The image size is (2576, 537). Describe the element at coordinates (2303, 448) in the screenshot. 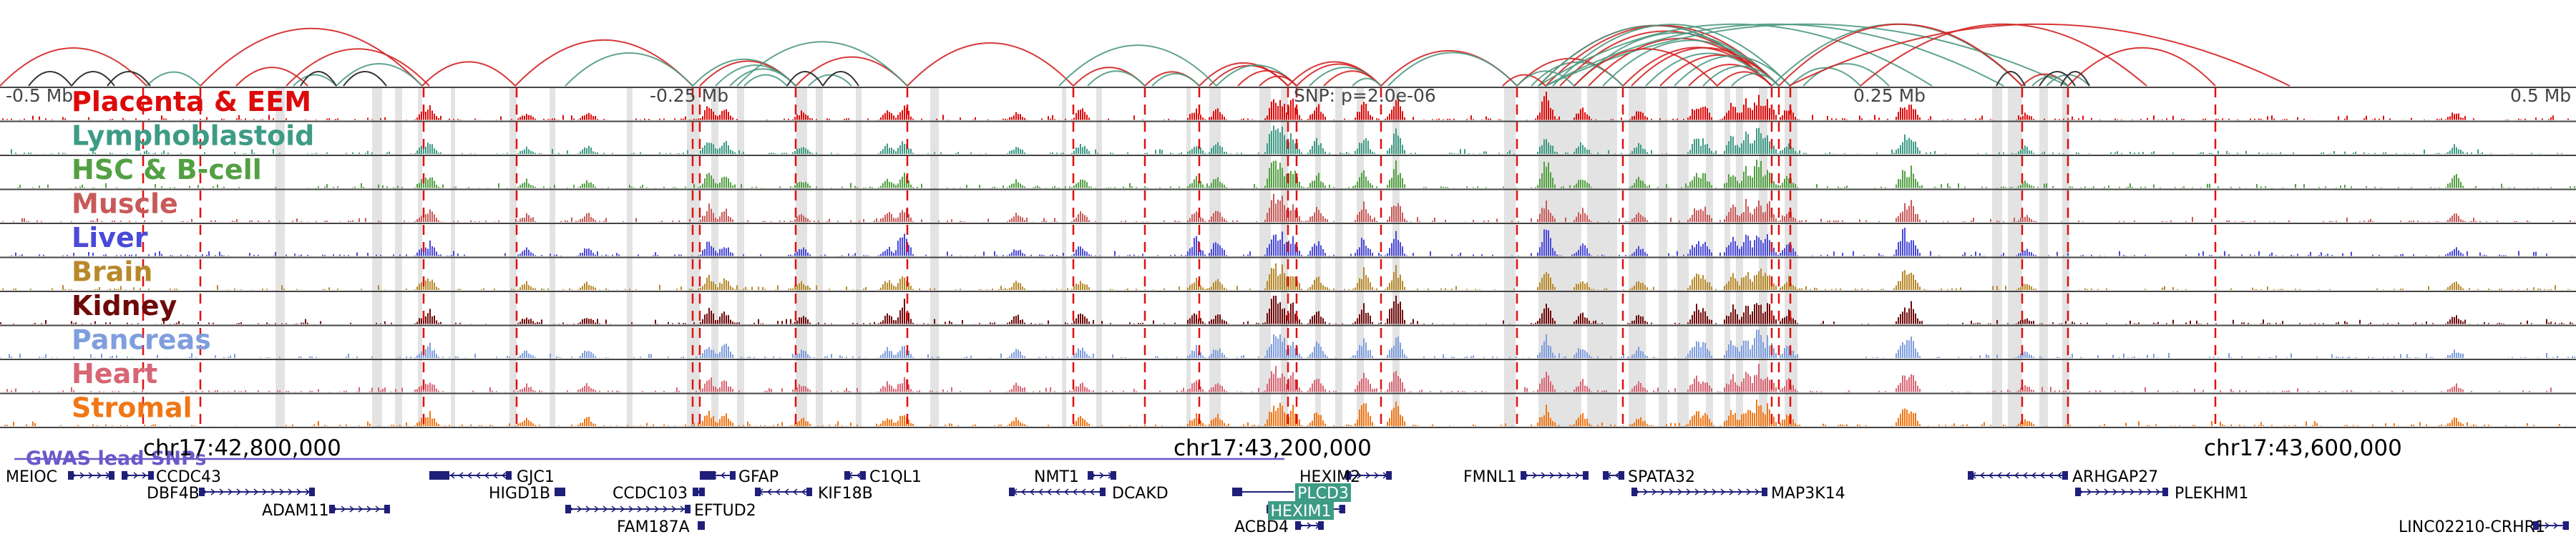

I see `coord-label-3: chr17:43,600,000` at that location.